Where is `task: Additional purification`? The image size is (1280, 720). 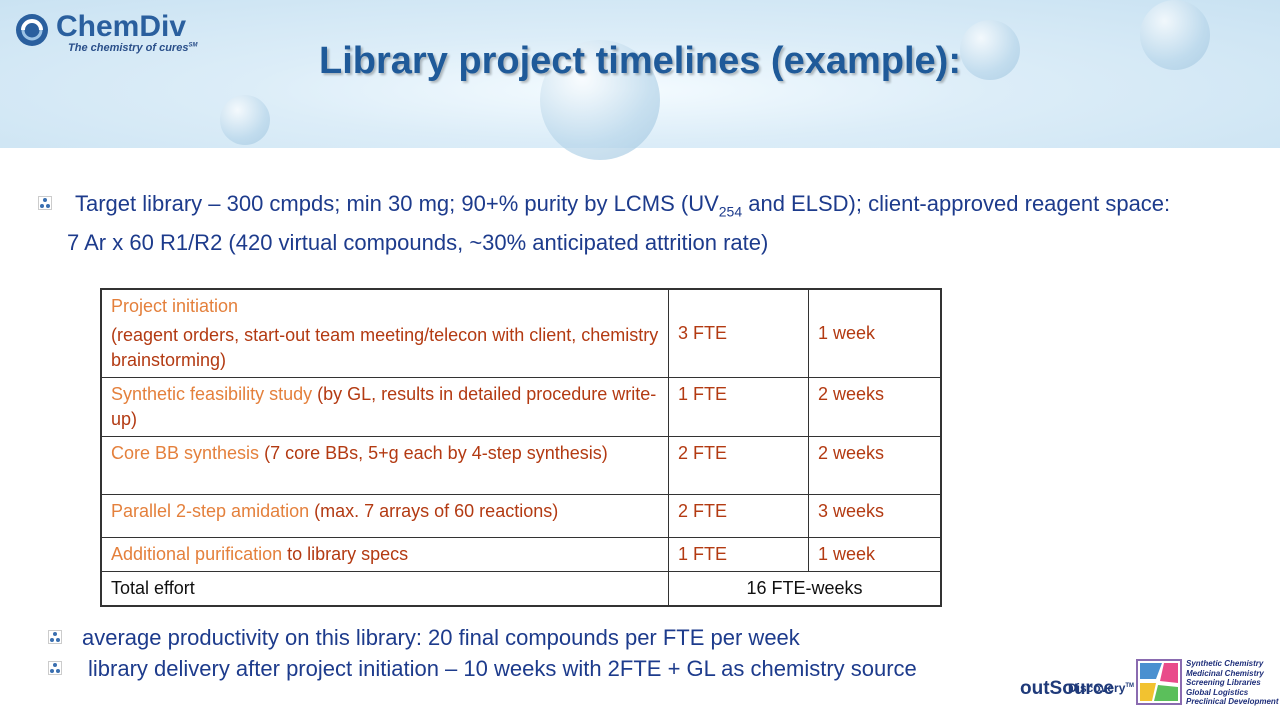 task: Additional purification is located at coordinates (197, 554).